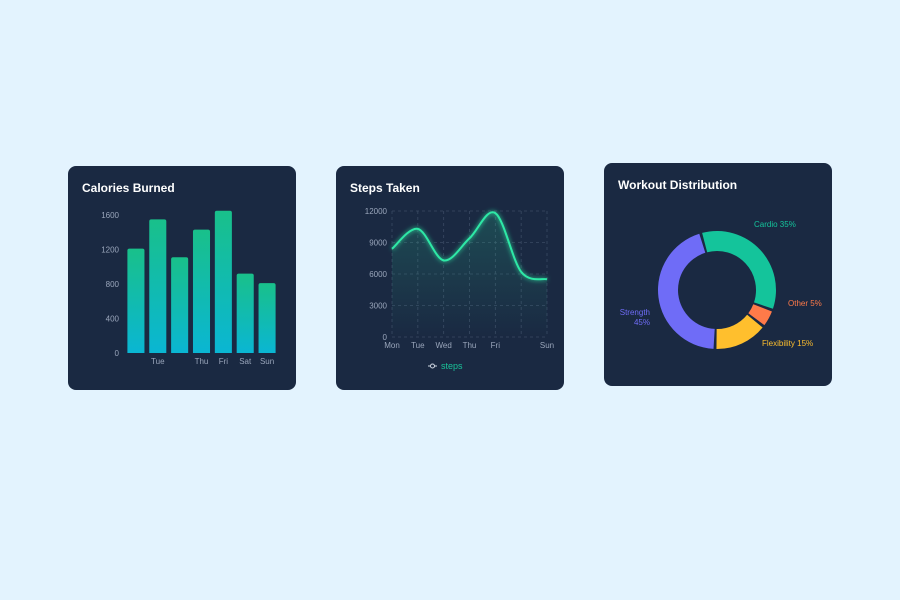 The image size is (900, 600). Describe the element at coordinates (385, 188) in the screenshot. I see `steps-title: Steps Taken` at that location.